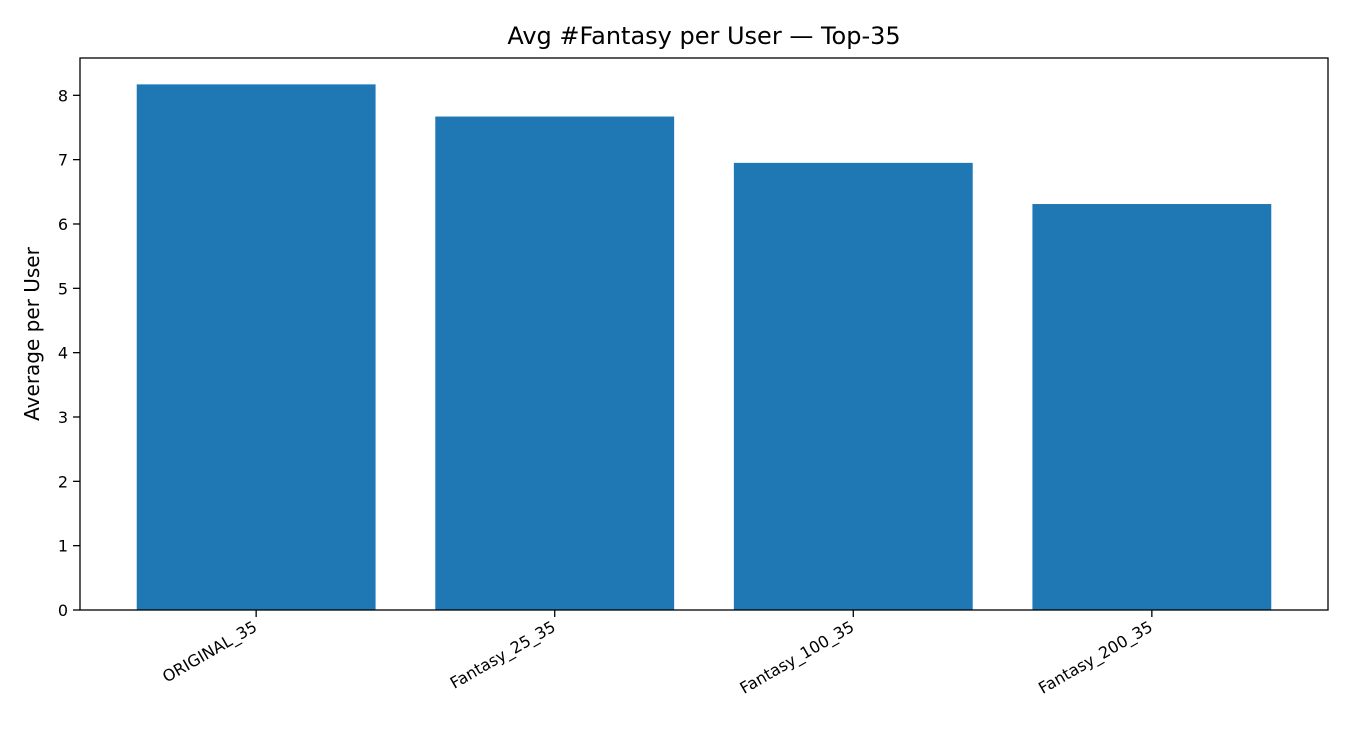  Describe the element at coordinates (63, 353) in the screenshot. I see `y-tick-label: 4` at that location.